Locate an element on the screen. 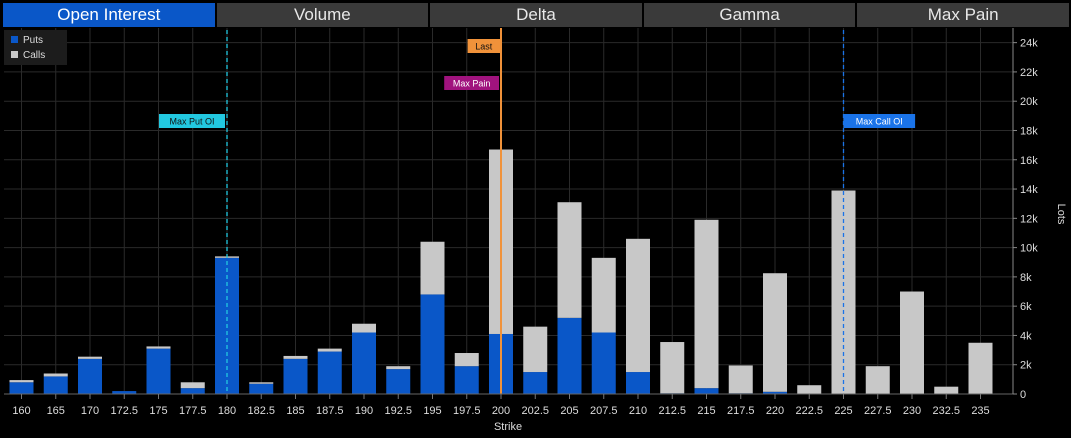 The image size is (1071, 438). x-tick-label: 195 is located at coordinates (432, 411).